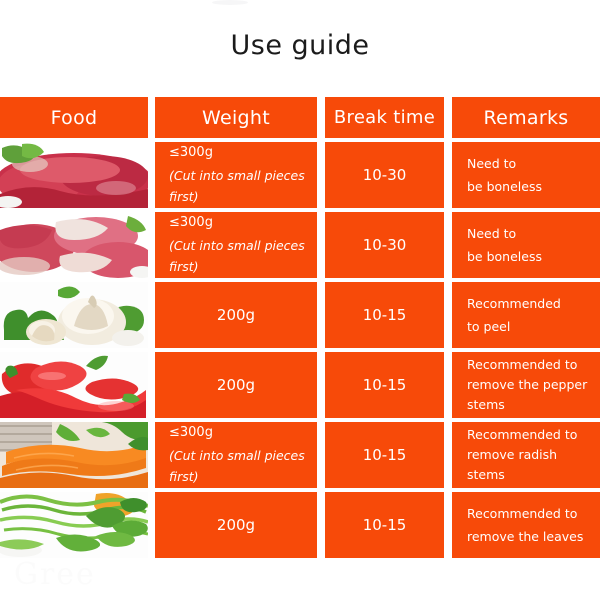 This screenshot has height=600, width=600. Describe the element at coordinates (512, 454) in the screenshot. I see `remarks-line: remove radish` at that location.